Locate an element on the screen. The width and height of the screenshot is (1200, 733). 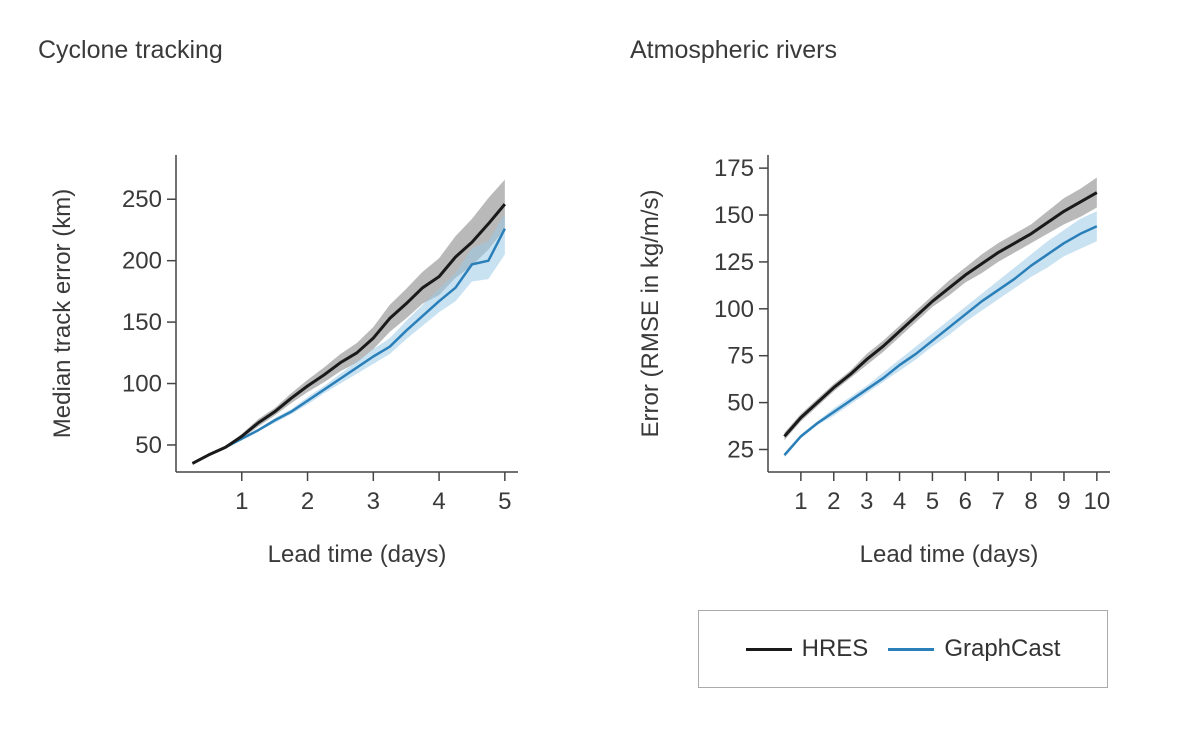
chart-title: Atmospheric rivers is located at coordinates (733, 50).